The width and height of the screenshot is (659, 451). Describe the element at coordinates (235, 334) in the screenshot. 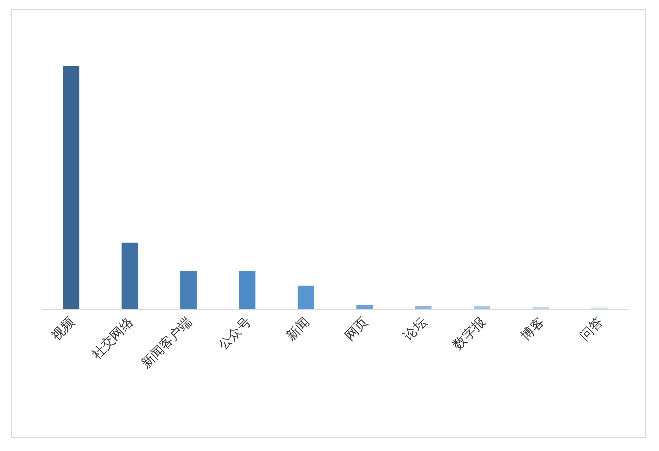

I see `x-tick-label: 公众号` at that location.